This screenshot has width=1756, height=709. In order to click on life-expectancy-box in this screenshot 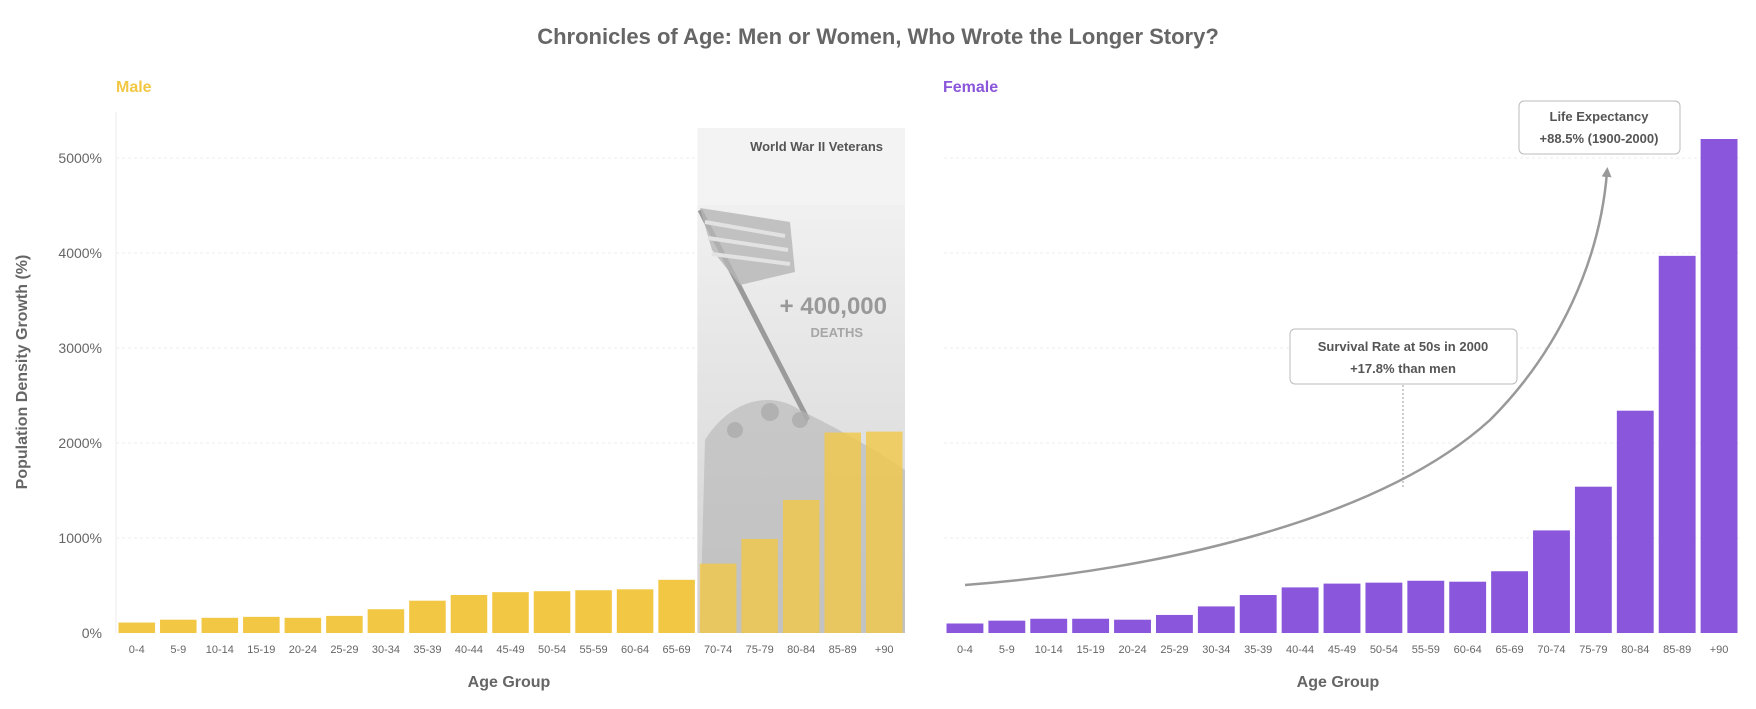, I will do `click(1599, 127)`.